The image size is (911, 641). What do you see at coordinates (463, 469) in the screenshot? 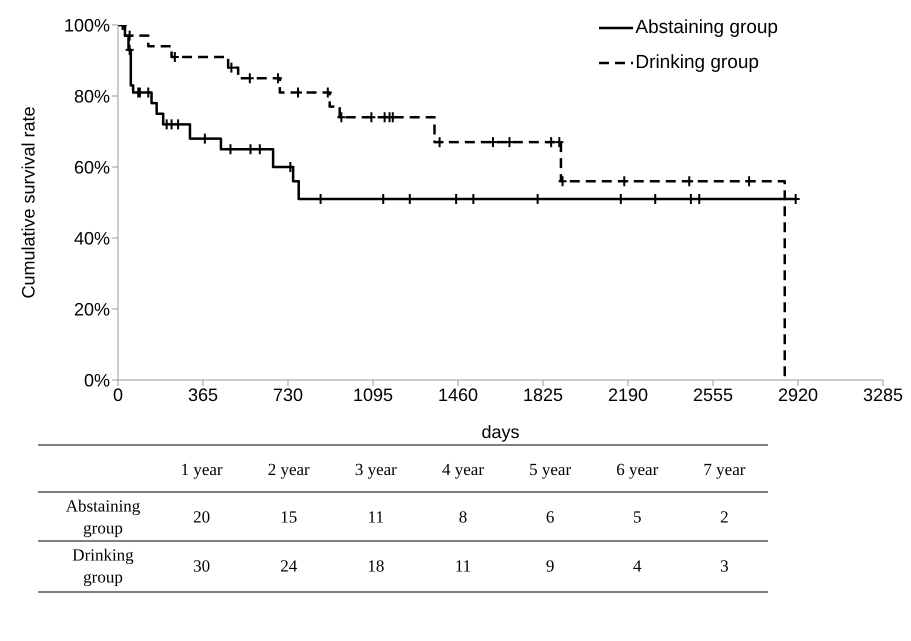
I see `x-tick-label: 4 year` at bounding box center [463, 469].